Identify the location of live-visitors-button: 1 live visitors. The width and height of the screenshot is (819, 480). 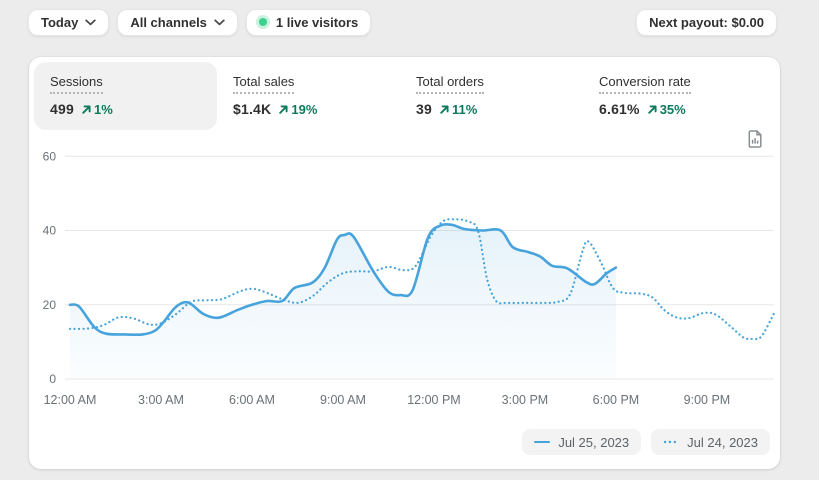
(308, 22).